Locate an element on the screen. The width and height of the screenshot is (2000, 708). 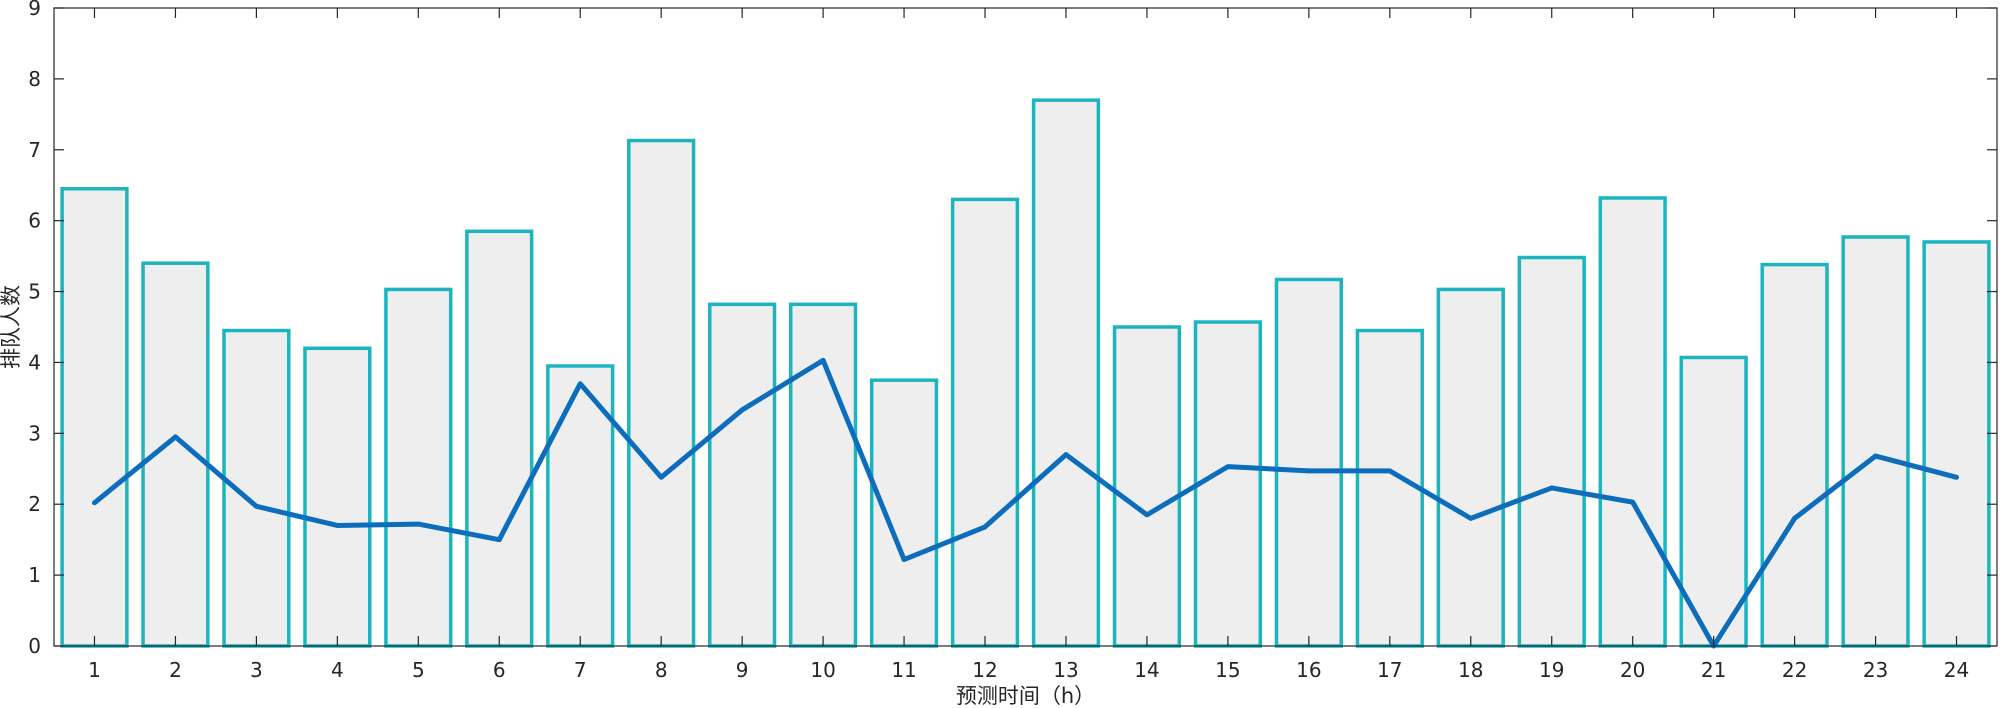
y-tick-label-1: 1 is located at coordinates (34, 575).